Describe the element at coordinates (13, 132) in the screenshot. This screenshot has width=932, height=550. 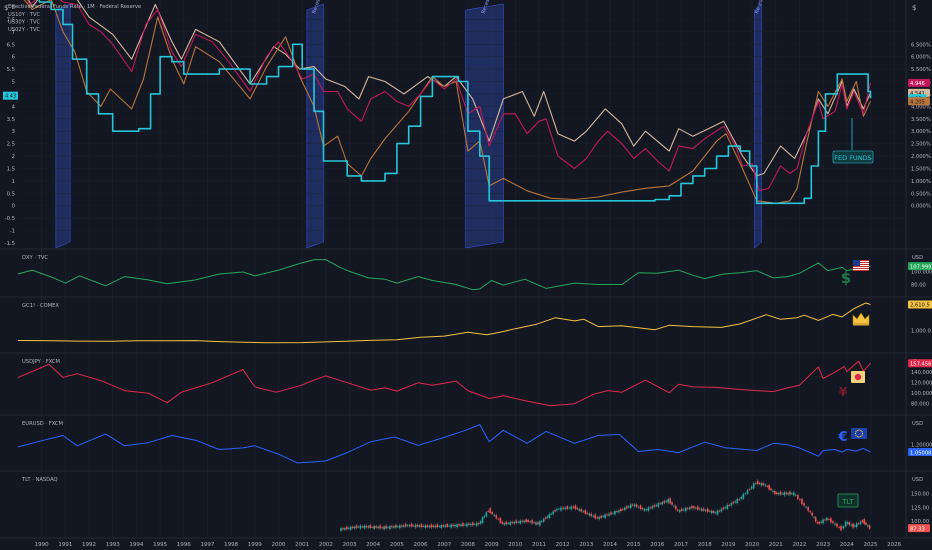
I see `left-tick-label: 3` at that location.